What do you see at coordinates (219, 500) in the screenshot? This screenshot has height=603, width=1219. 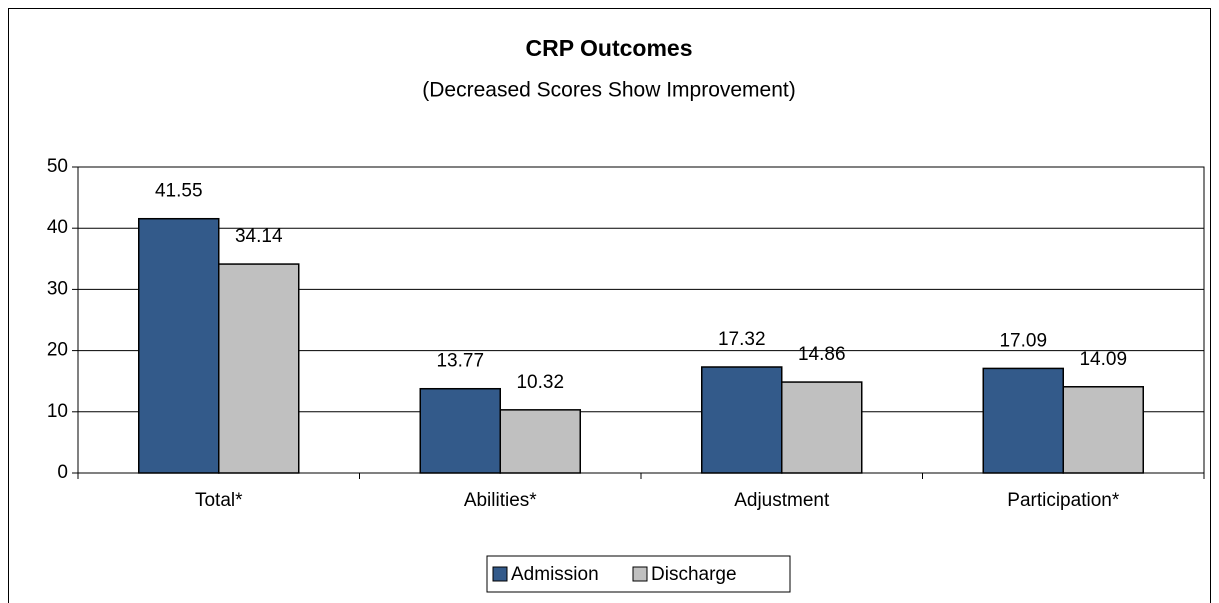 I see `x-tick-label: Total*` at bounding box center [219, 500].